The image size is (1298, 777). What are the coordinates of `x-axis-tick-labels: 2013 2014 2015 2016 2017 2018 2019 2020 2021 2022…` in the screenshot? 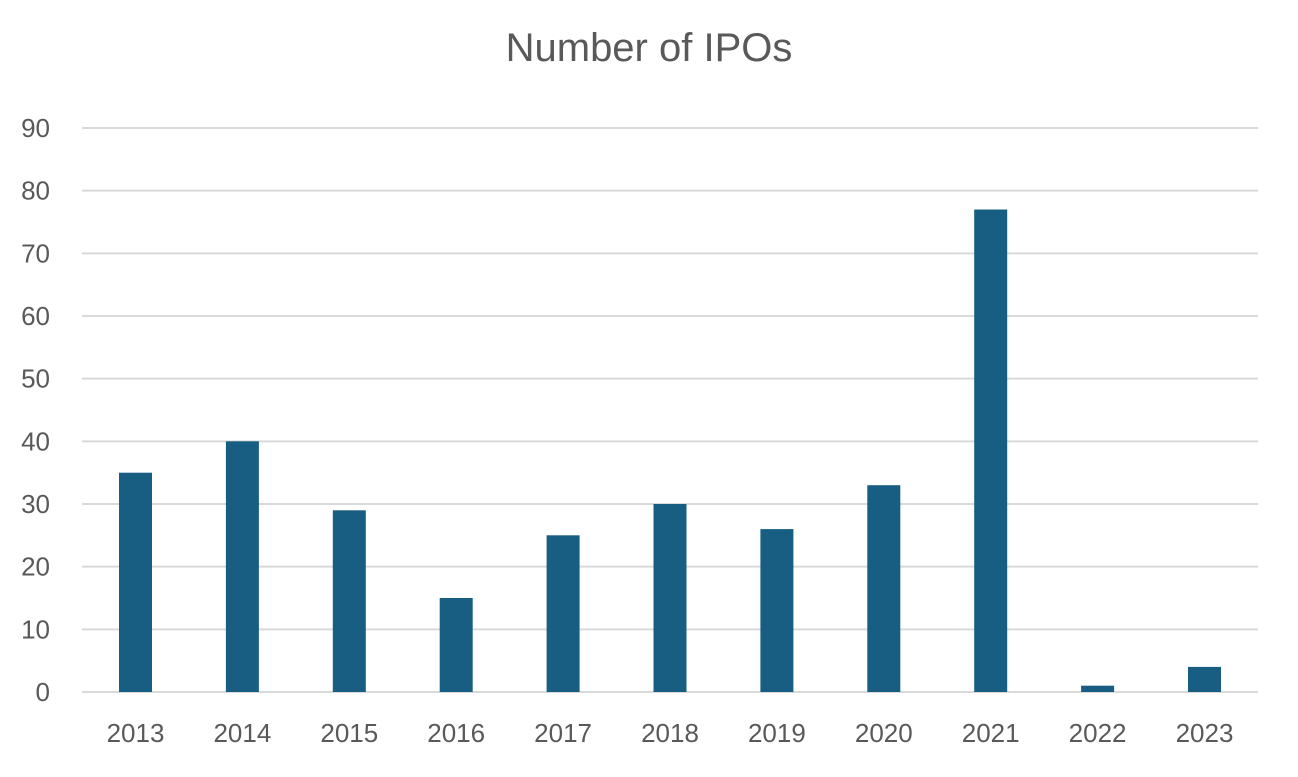 It's located at (670, 733).